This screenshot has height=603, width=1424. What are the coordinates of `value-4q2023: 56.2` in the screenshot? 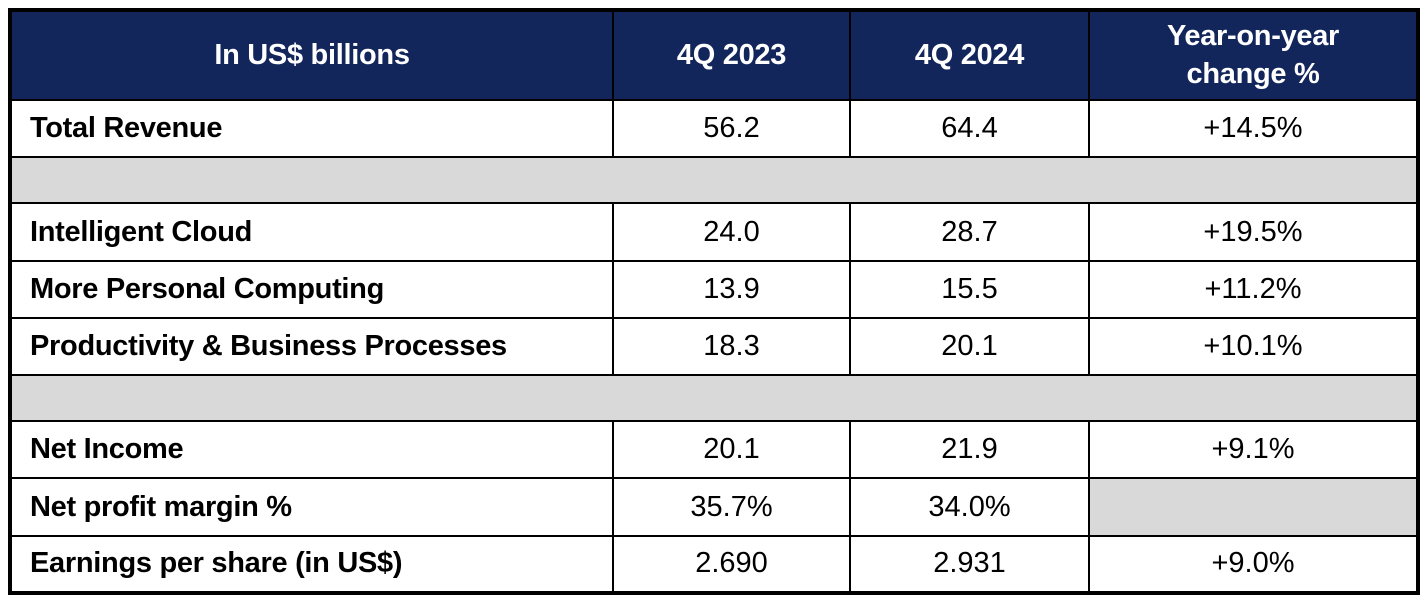 It's located at (731, 128).